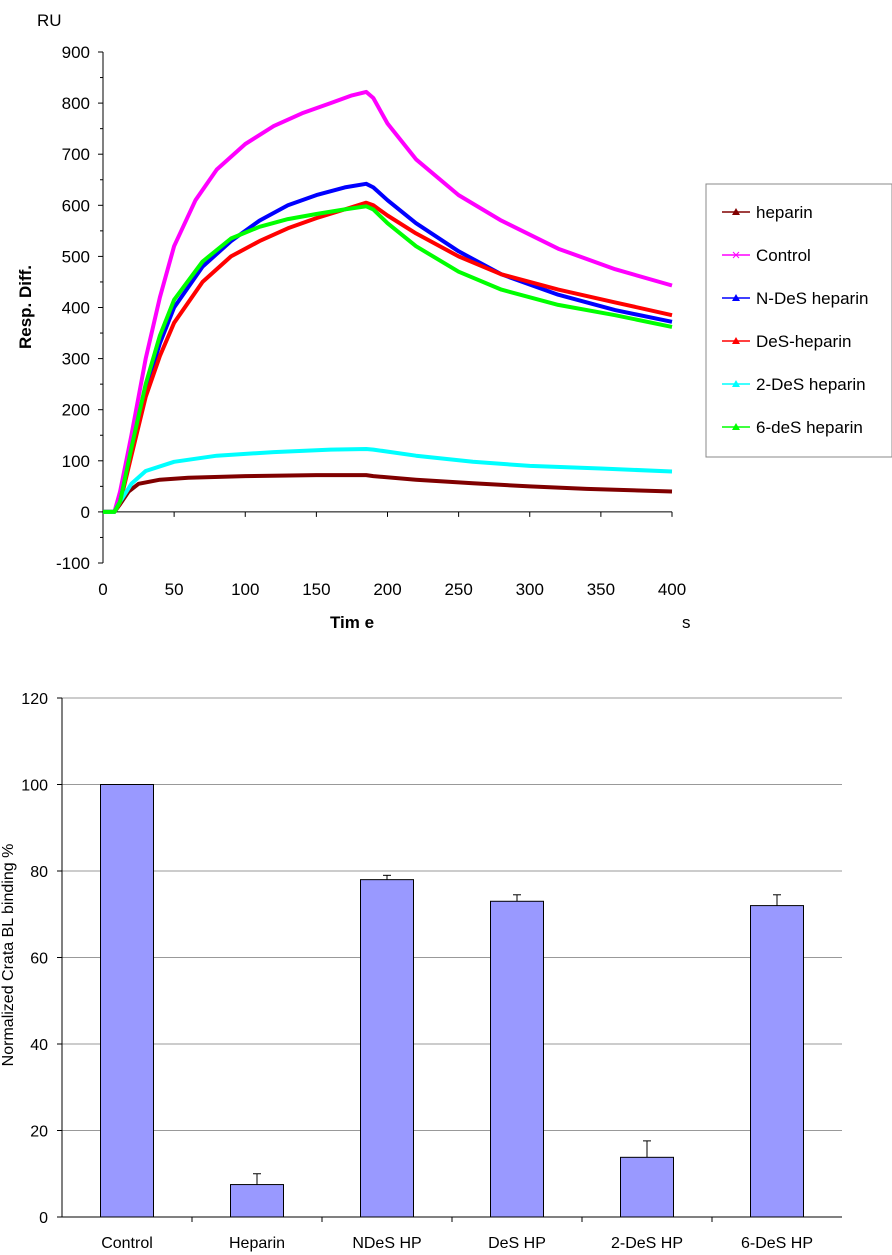  I want to click on x-tick-label: 0, so click(102, 589).